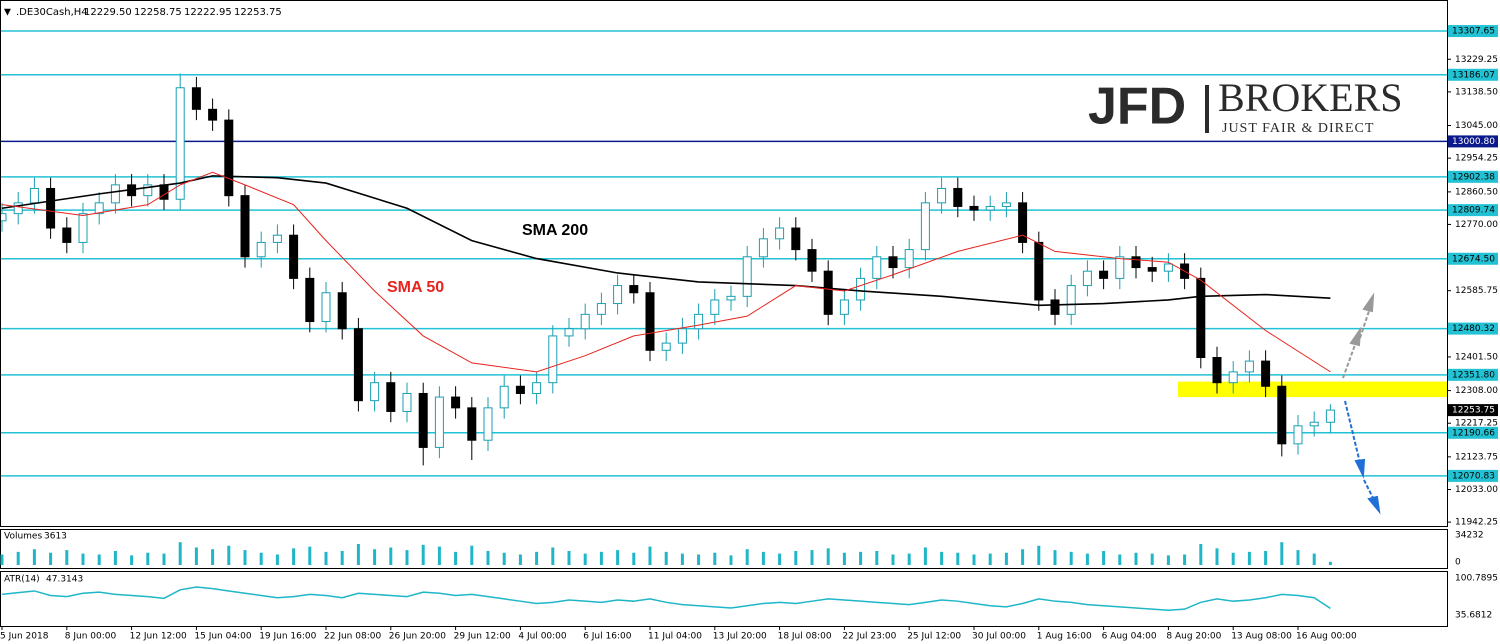 This screenshot has height=644, width=1500. I want to click on ohlc-low: 12222.95, so click(208, 12).